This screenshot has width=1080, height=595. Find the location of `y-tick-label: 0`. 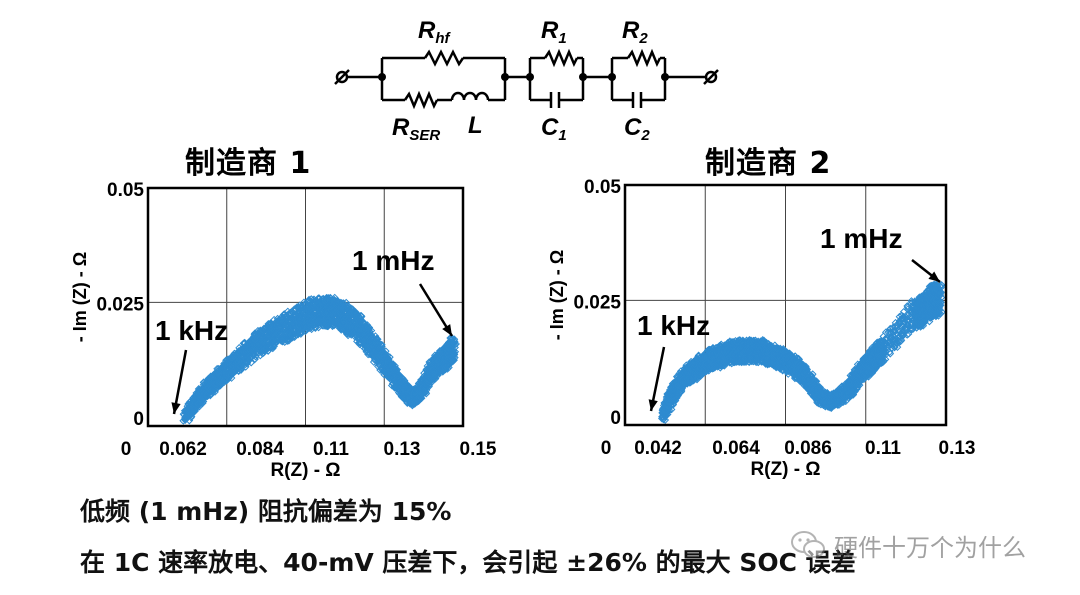

y-tick-label: 0 is located at coordinates (138, 419).